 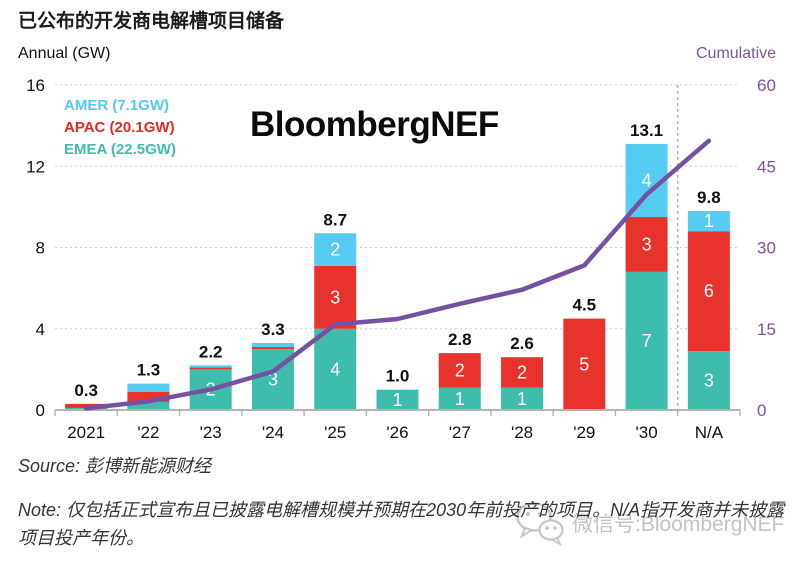 I want to click on y-axis-tick-left: 8, so click(x=40, y=248).